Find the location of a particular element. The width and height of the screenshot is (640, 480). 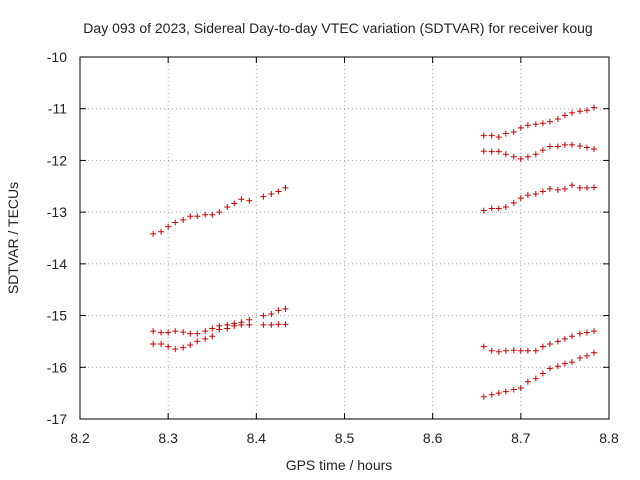

series-arc-c is located at coordinates (219, 337).